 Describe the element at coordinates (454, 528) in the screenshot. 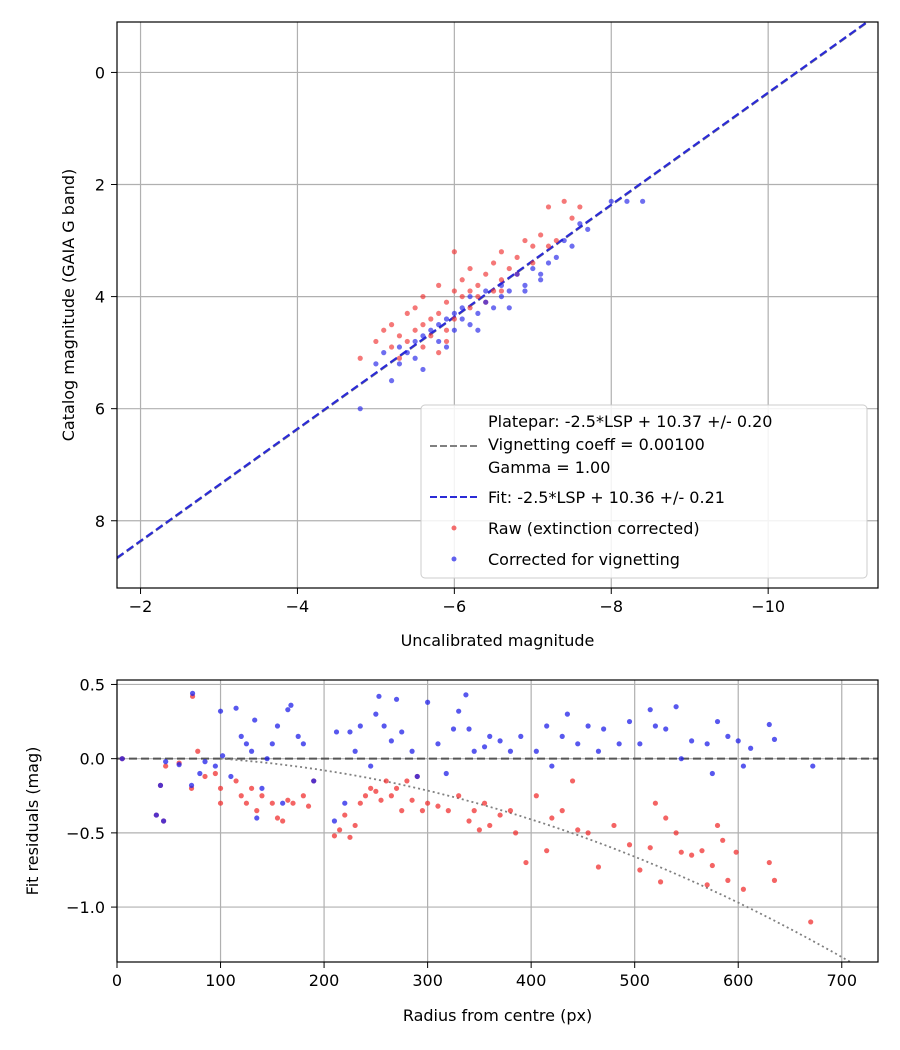

I see `legend-raw-marker` at that location.